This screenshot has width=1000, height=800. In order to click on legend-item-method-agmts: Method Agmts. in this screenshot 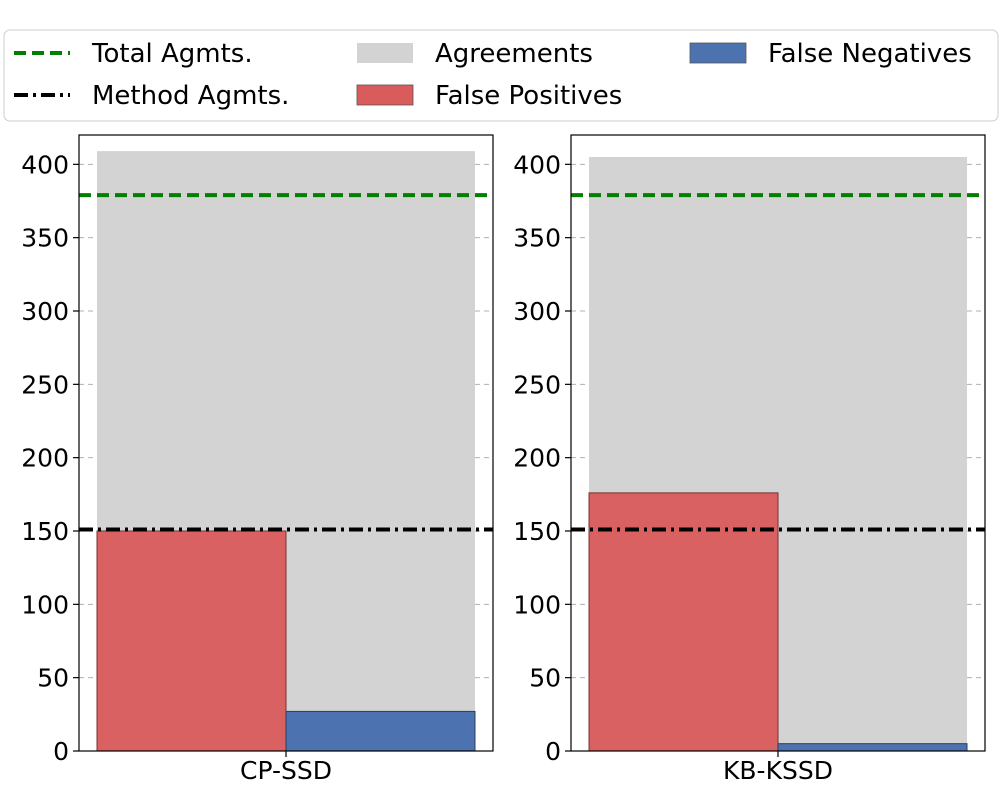, I will do `click(151, 96)`.